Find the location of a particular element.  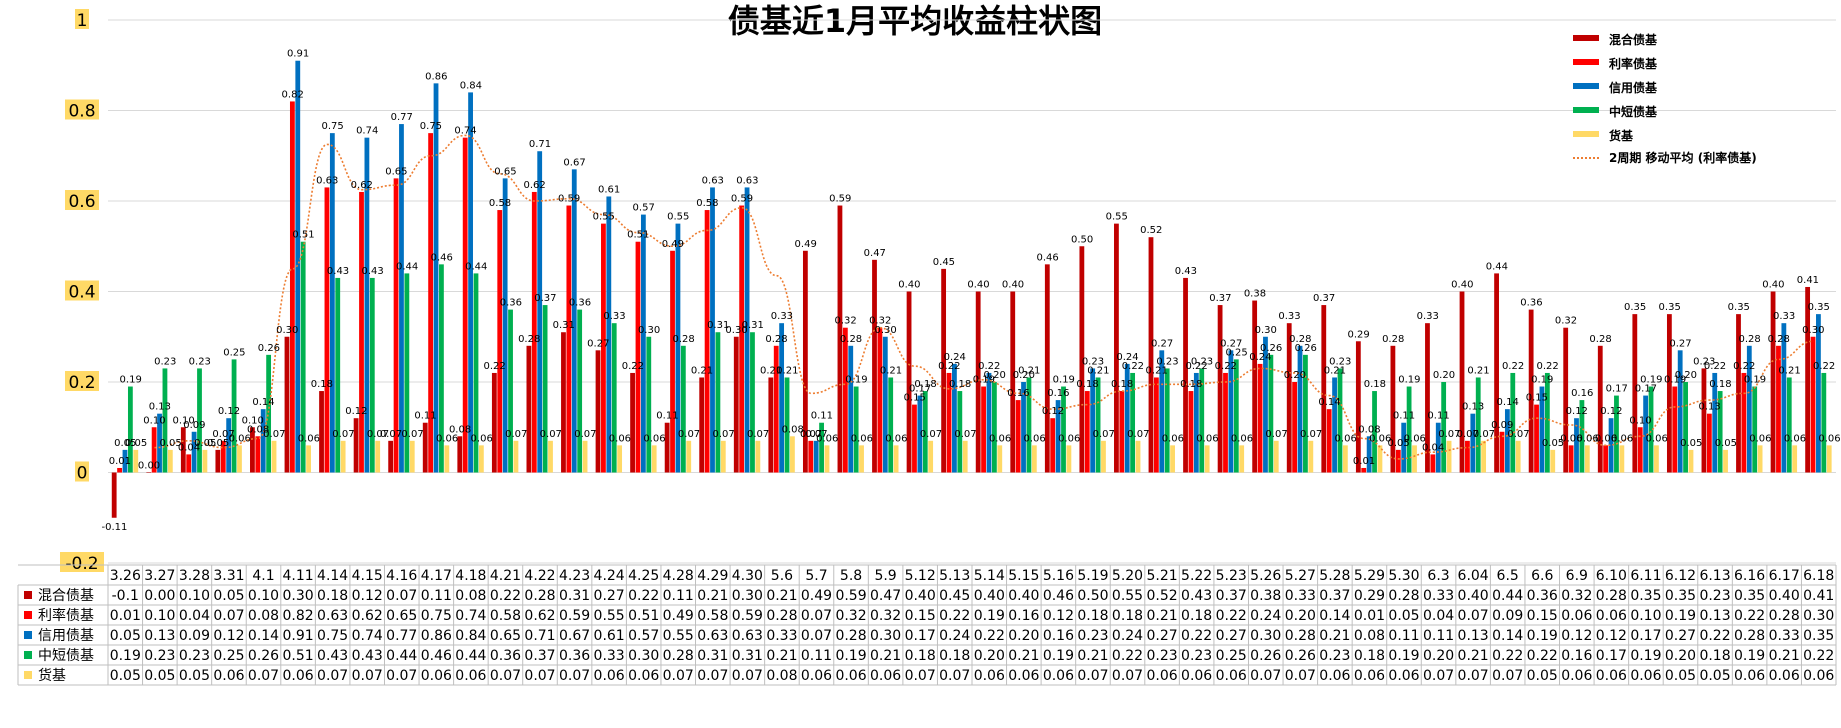

table-cell: 0.74 is located at coordinates (470, 616).